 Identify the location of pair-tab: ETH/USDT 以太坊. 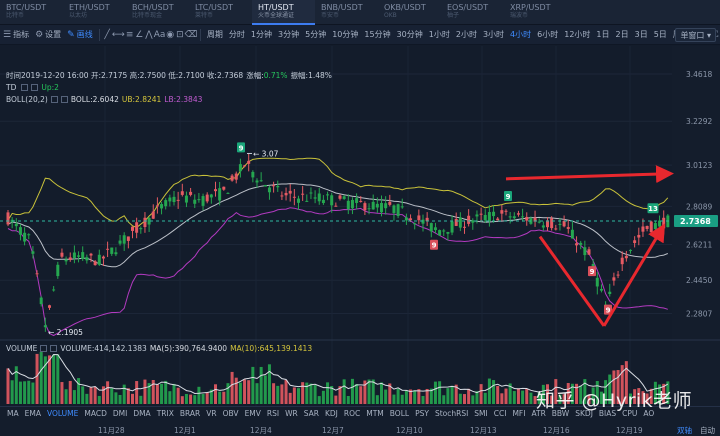
(94, 12).